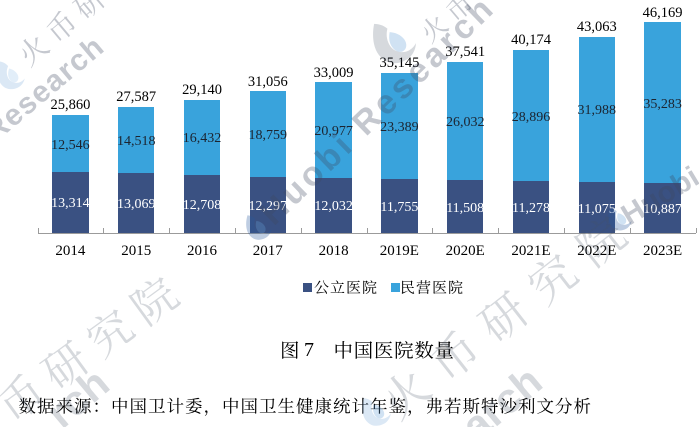 This screenshot has height=427, width=699. I want to click on svg-text: arch, so click(502, 392).